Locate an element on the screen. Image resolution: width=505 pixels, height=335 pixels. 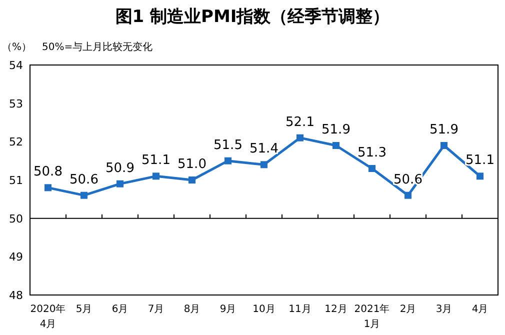
y-tick-label: 53 is located at coordinates (16, 103).